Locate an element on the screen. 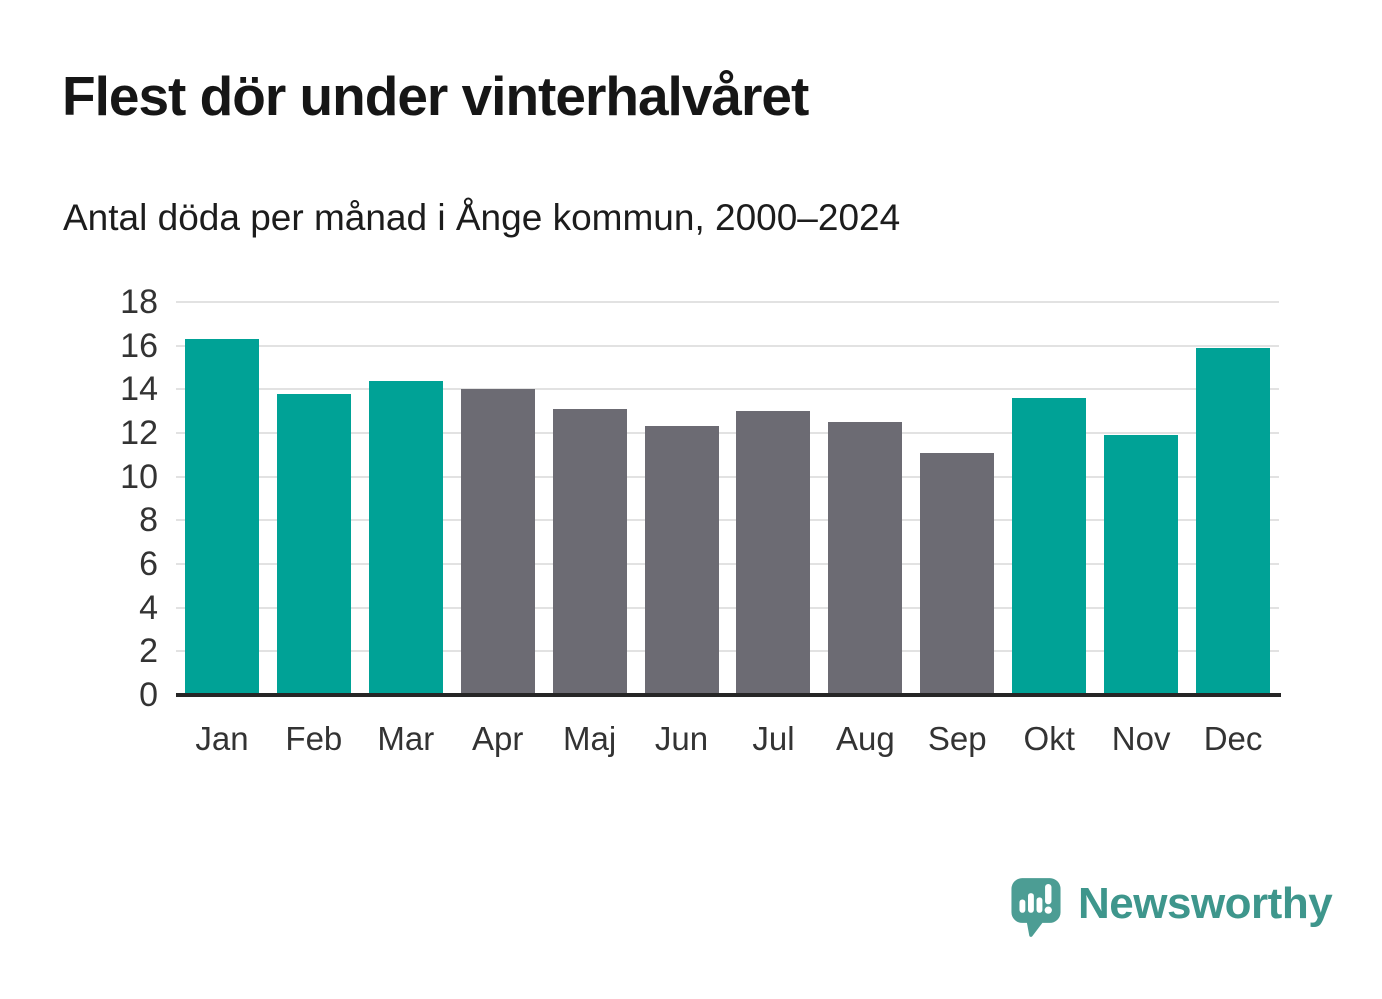  bar-mar is located at coordinates (405, 537).